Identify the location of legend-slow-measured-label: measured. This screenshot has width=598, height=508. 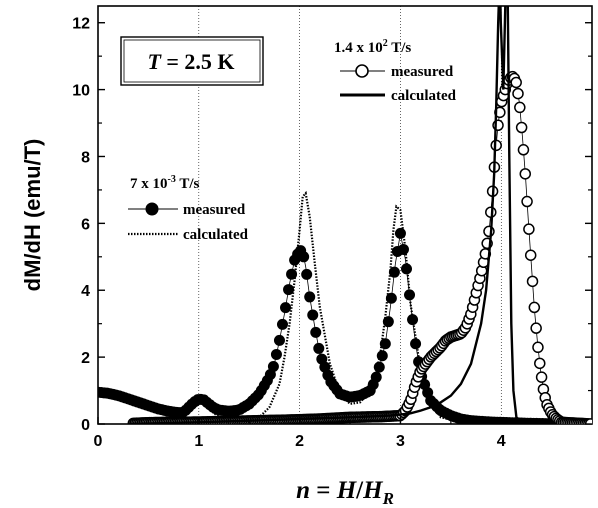
(214, 210).